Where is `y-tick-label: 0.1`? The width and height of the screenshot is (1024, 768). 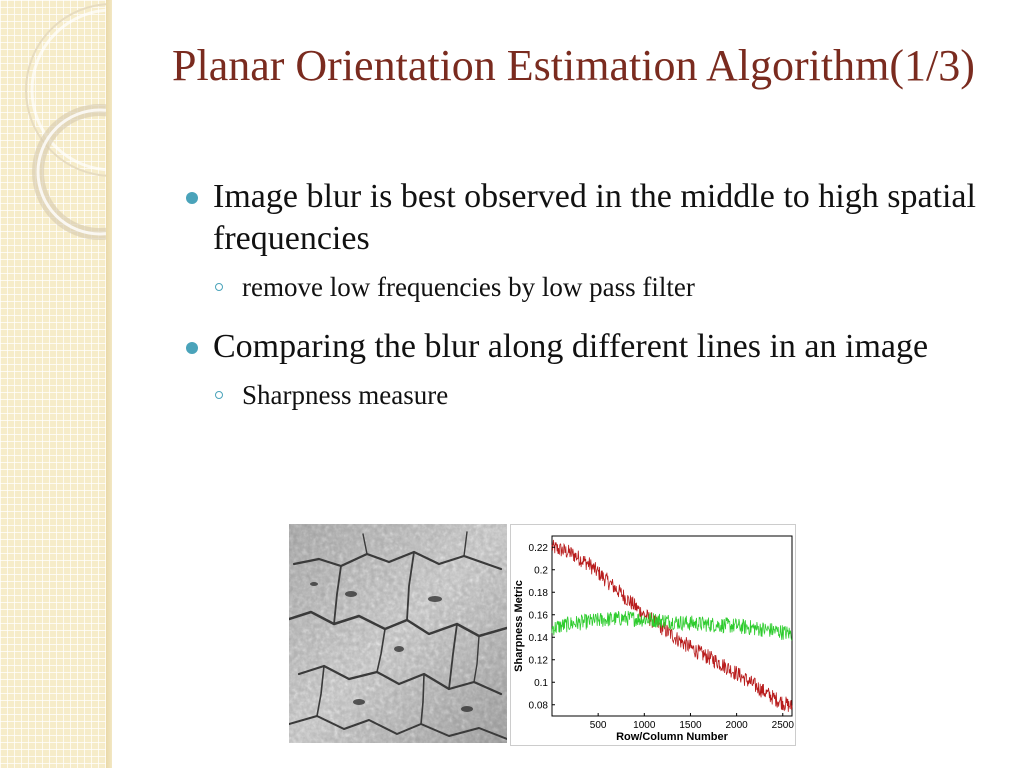 y-tick-label: 0.1 is located at coordinates (541, 683).